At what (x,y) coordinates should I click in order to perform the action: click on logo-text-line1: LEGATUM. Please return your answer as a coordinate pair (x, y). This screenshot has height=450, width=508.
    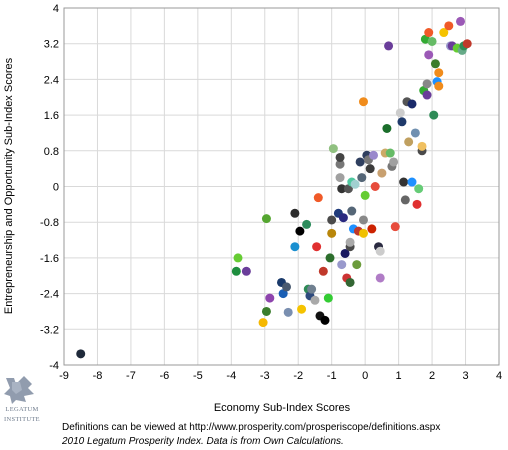
    Looking at the image, I should click on (22, 409).